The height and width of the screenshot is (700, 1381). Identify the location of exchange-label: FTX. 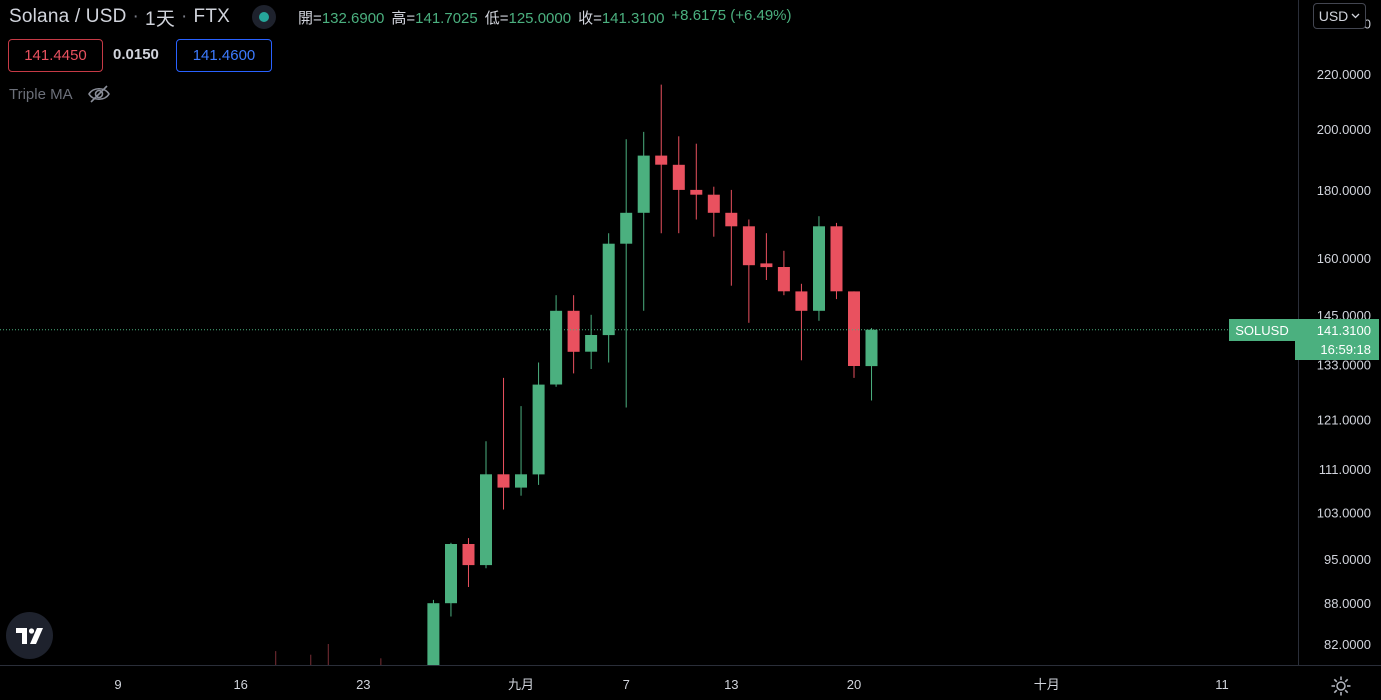
(212, 16).